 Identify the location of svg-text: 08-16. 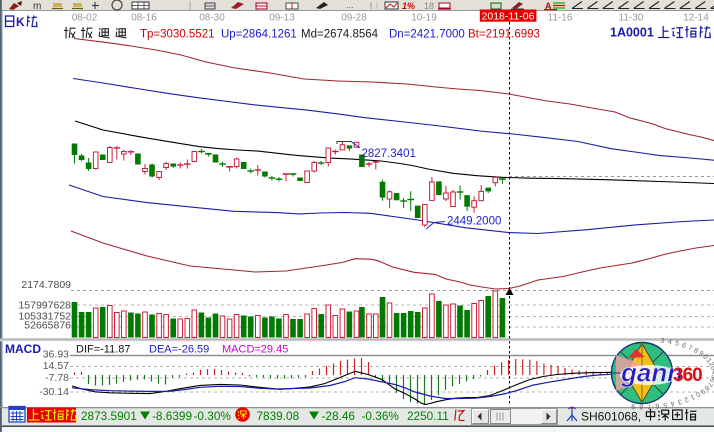
(144, 18).